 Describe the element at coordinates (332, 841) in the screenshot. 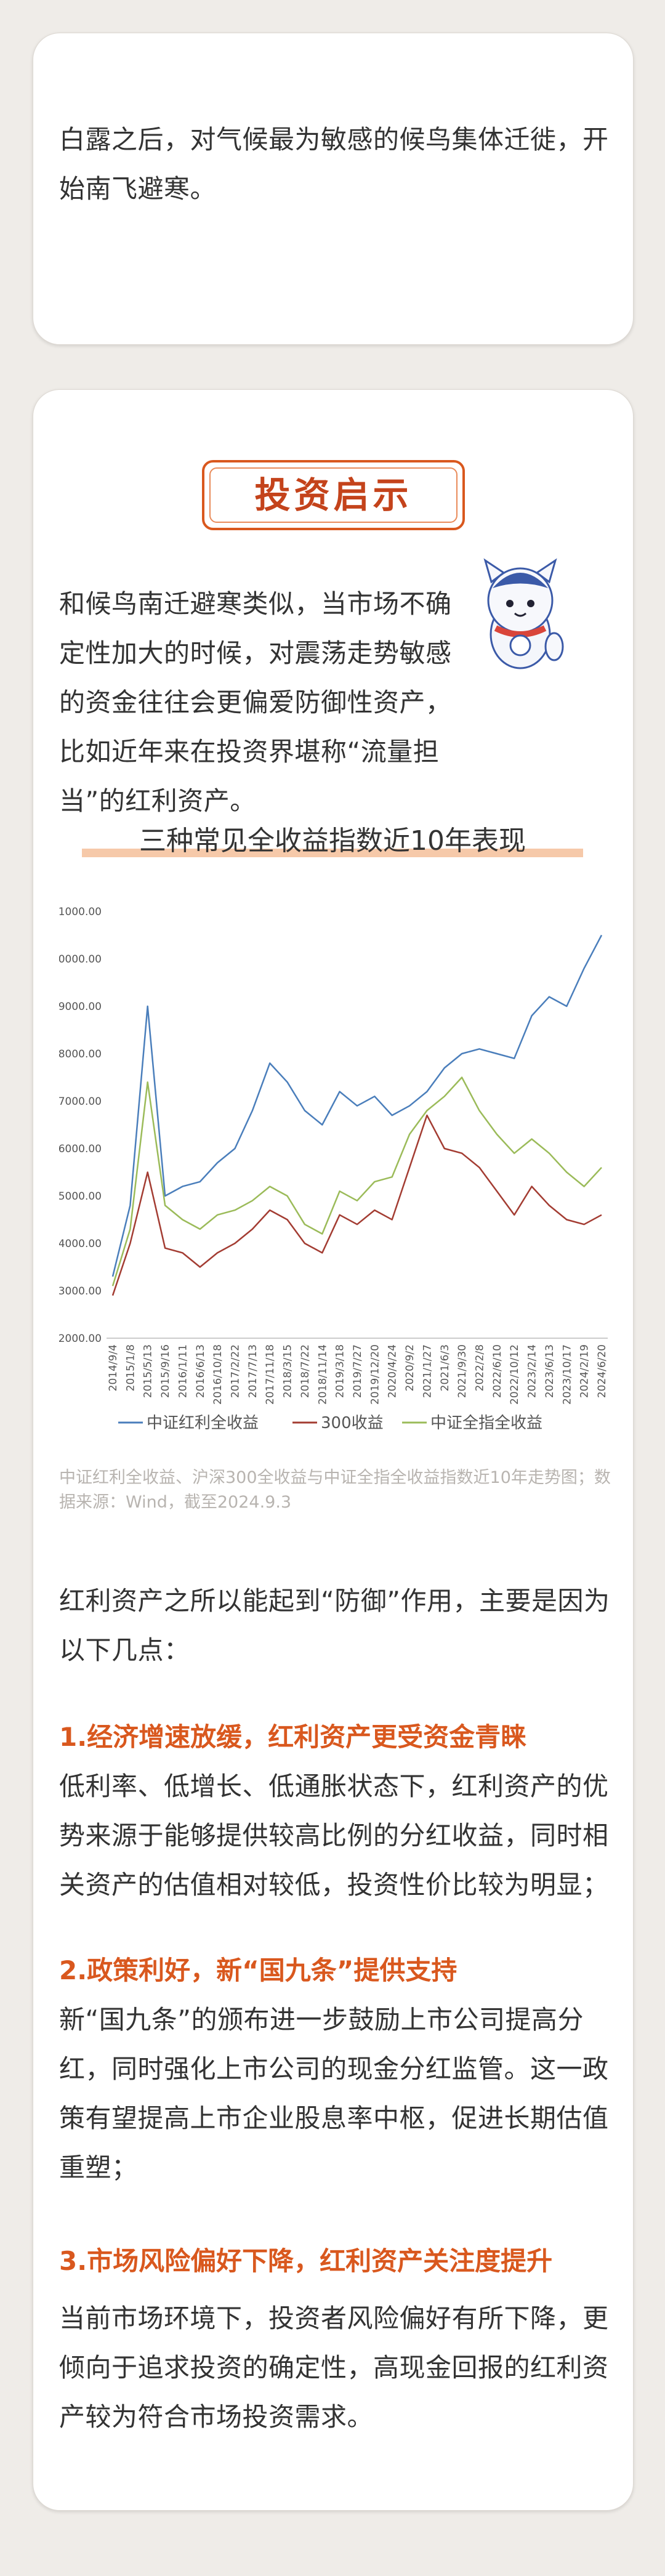

I see `chart-title: 三种常见全收益指数近10年表现` at that location.